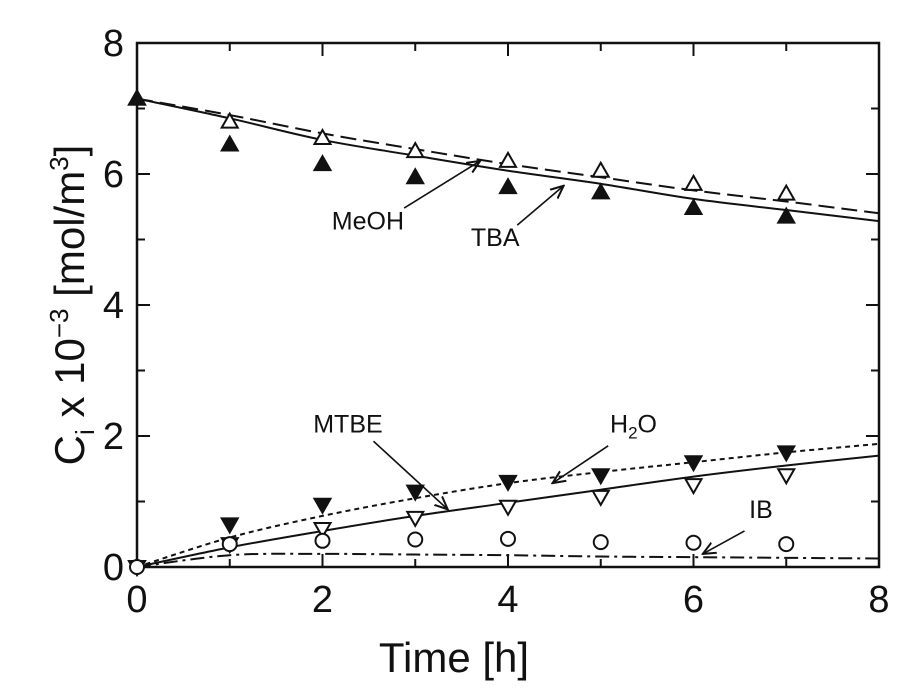  What do you see at coordinates (441, 185) in the screenshot?
I see `annotation-meoh-arrow` at bounding box center [441, 185].